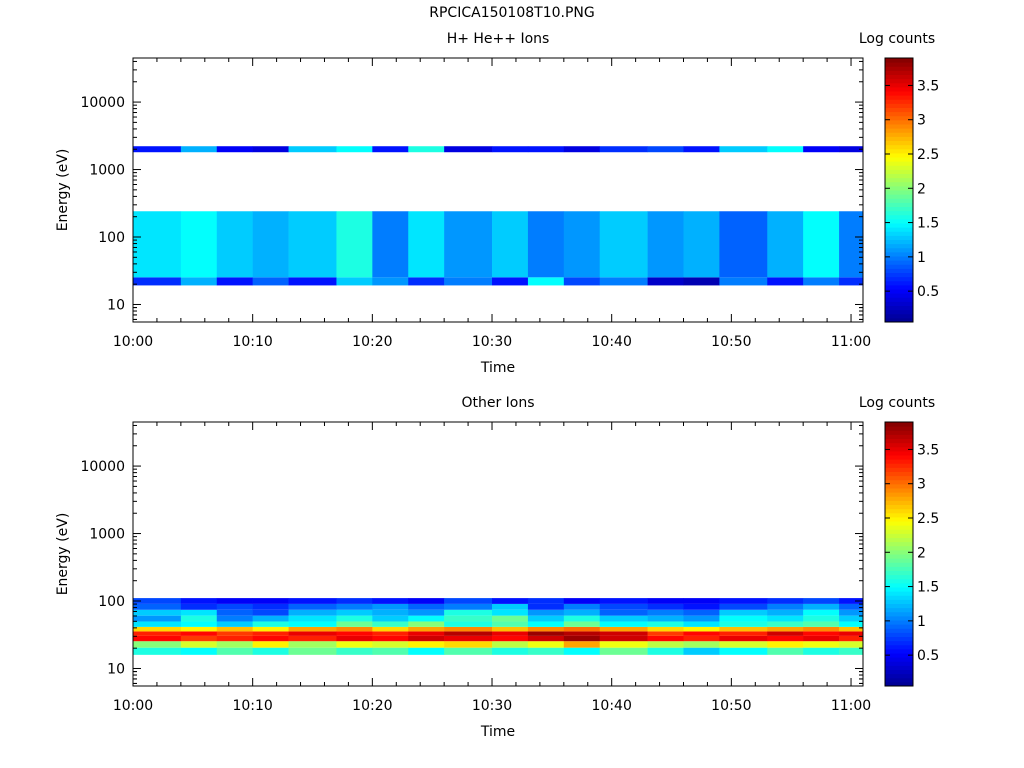  Describe the element at coordinates (102, 103) in the screenshot. I see `y-tick-label: 10000` at that location.